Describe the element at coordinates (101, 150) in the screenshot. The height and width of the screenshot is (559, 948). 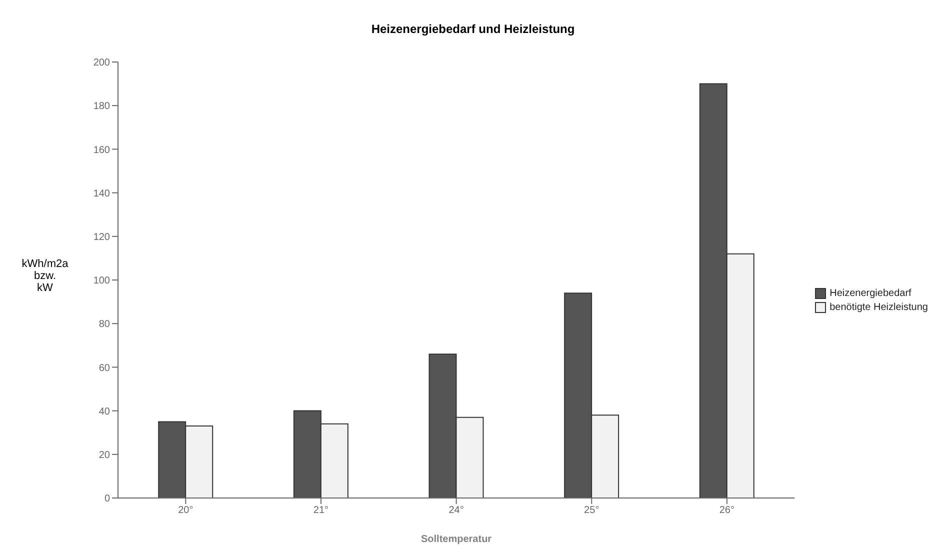
I see `y-tick-label: 160` at that location.